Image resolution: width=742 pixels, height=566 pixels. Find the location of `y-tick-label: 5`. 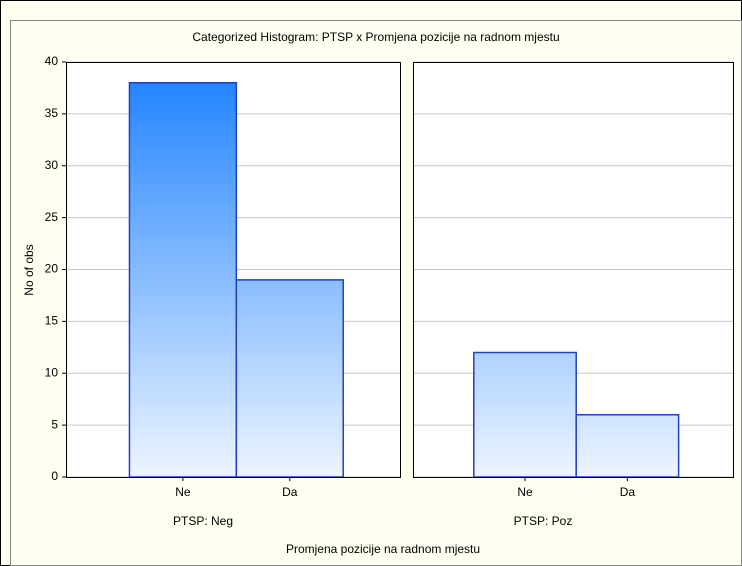

y-tick-label: 5 is located at coordinates (54, 424).